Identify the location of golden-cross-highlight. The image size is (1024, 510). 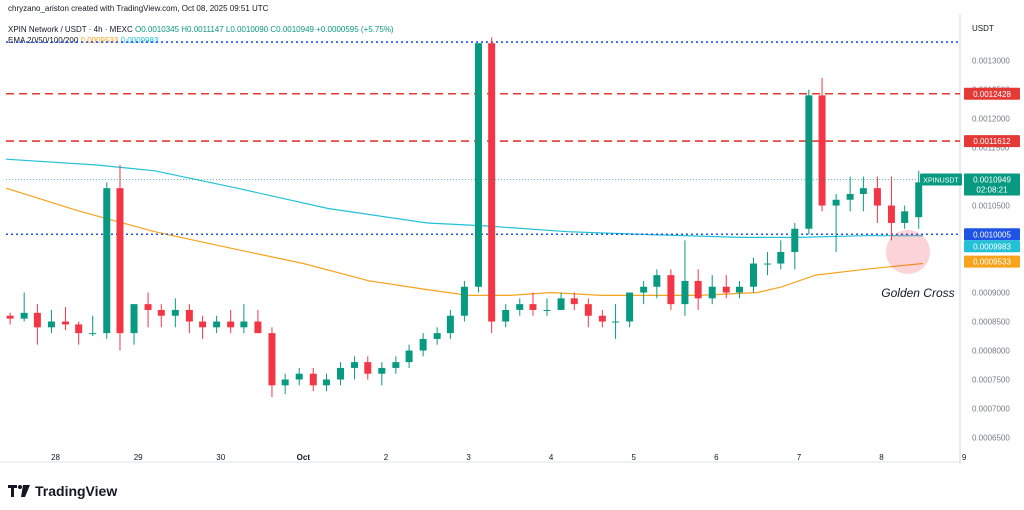
(907, 251).